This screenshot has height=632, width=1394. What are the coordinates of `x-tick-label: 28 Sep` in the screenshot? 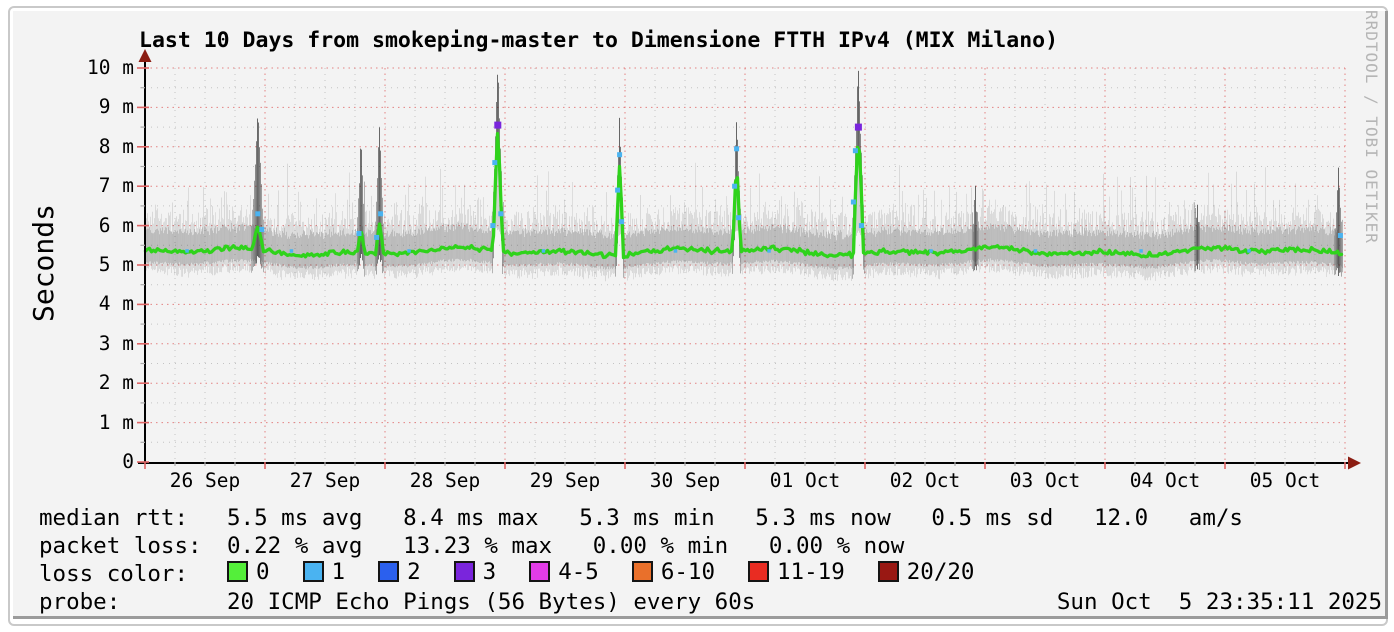 It's located at (445, 480).